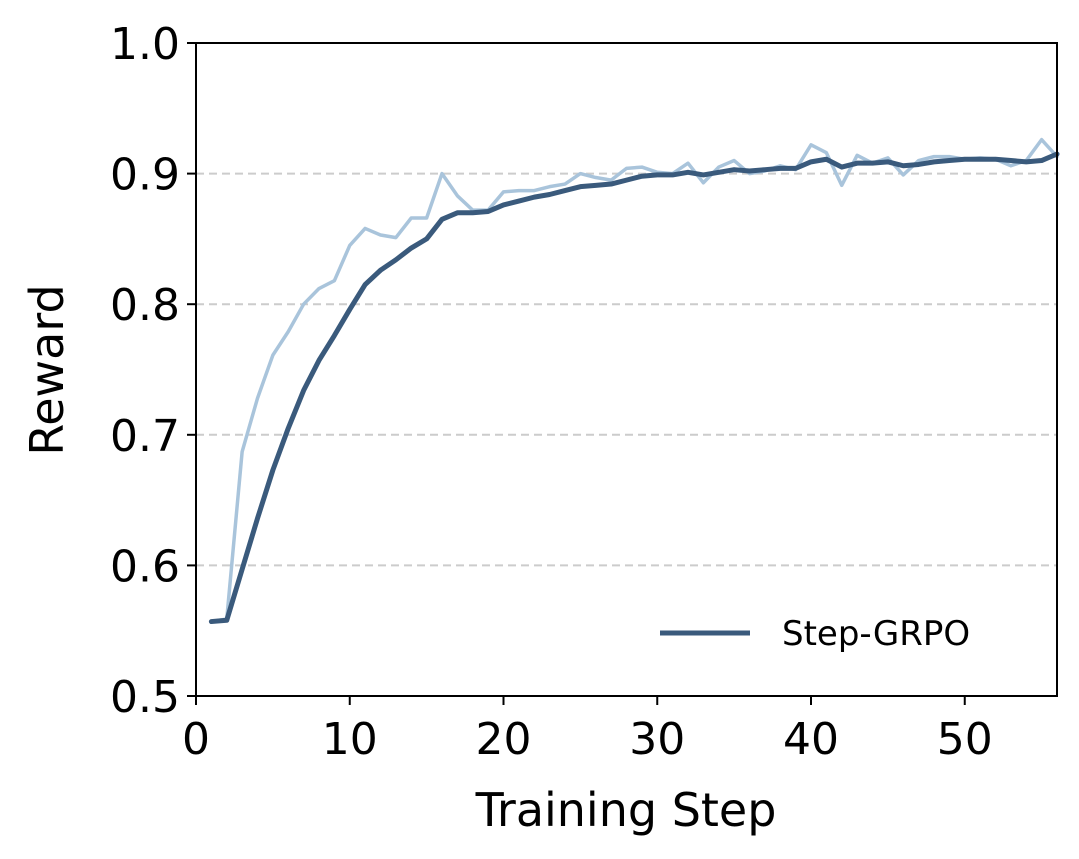 The height and width of the screenshot is (859, 1079). Describe the element at coordinates (145, 697) in the screenshot. I see `y-tick-label: 0.5` at that location.